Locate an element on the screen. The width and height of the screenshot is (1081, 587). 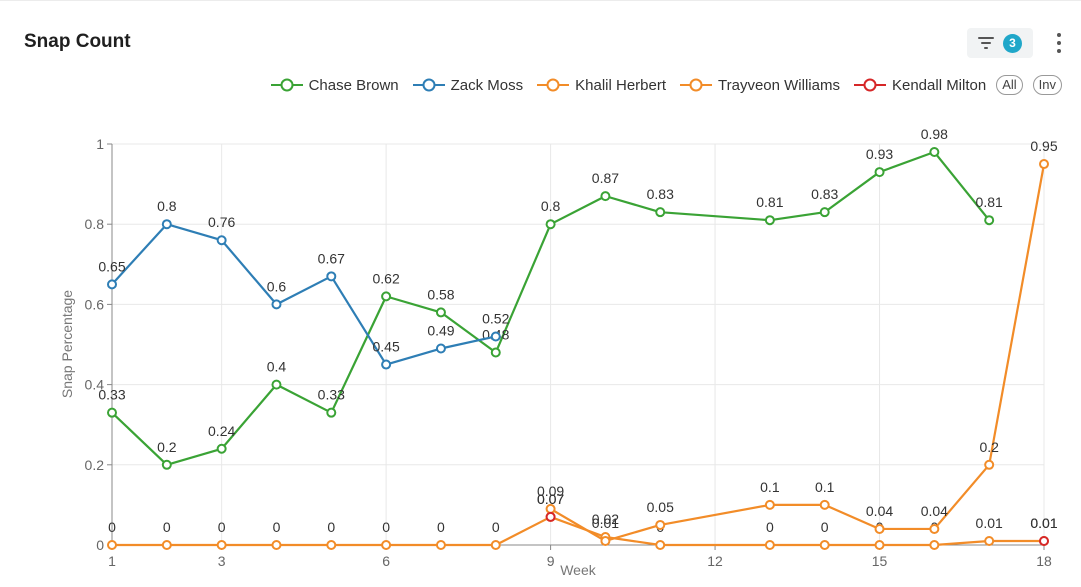
filter-count-badge: 3 is located at coordinates (1012, 43).